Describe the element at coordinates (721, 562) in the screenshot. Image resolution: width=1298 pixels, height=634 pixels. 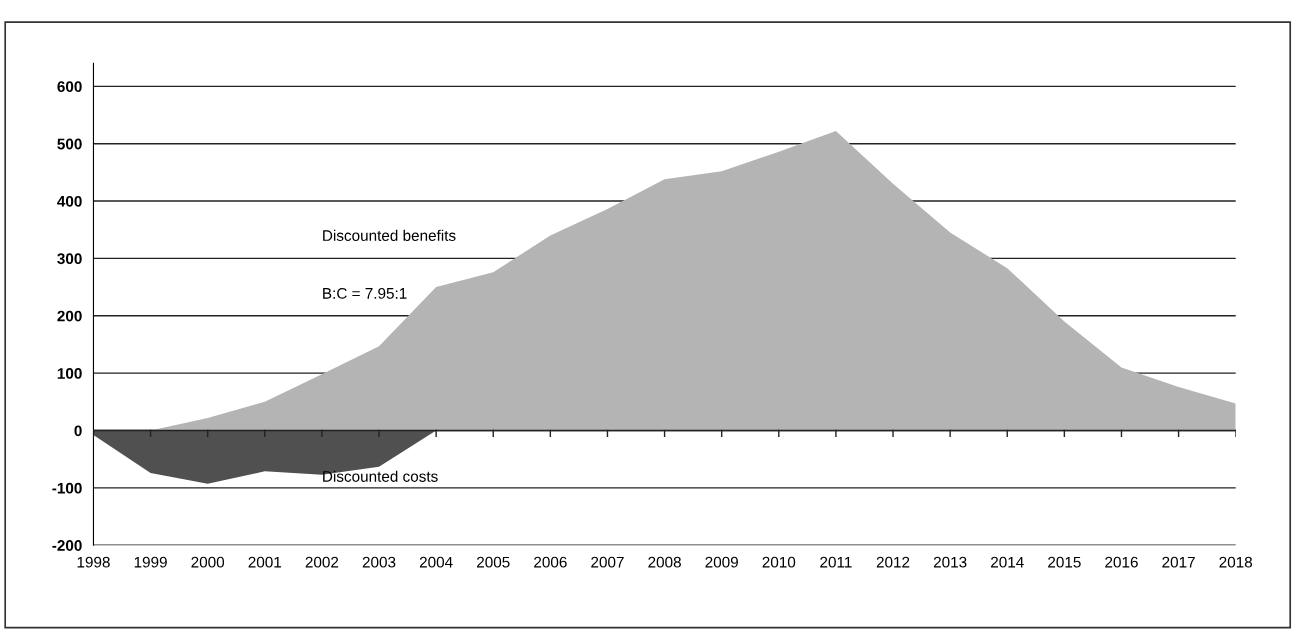
I see `x-tick-label: 2009` at that location.